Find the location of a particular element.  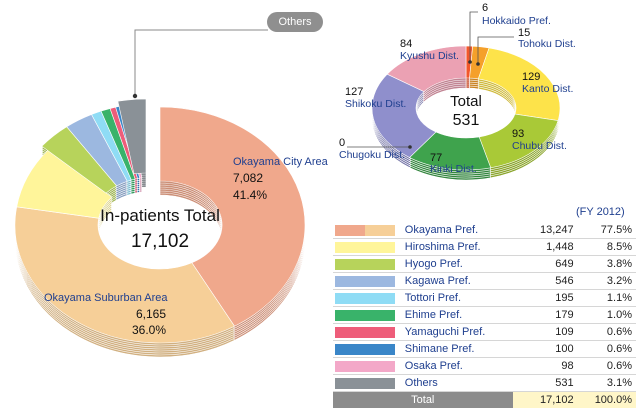

table-row-name: Hyogo Pref. is located at coordinates (456, 264).